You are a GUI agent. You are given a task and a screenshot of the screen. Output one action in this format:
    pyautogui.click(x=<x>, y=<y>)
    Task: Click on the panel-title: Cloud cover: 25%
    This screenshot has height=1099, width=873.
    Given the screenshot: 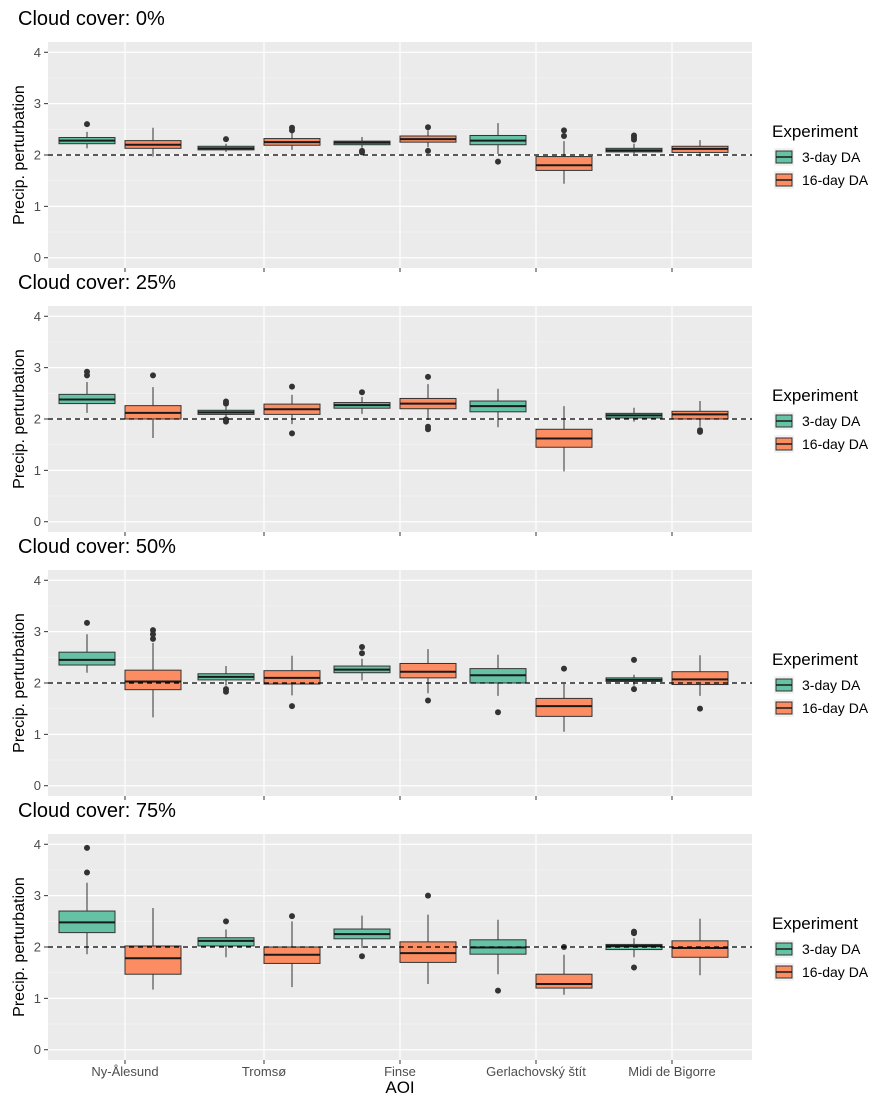 What is the action you would take?
    pyautogui.click(x=97, y=283)
    